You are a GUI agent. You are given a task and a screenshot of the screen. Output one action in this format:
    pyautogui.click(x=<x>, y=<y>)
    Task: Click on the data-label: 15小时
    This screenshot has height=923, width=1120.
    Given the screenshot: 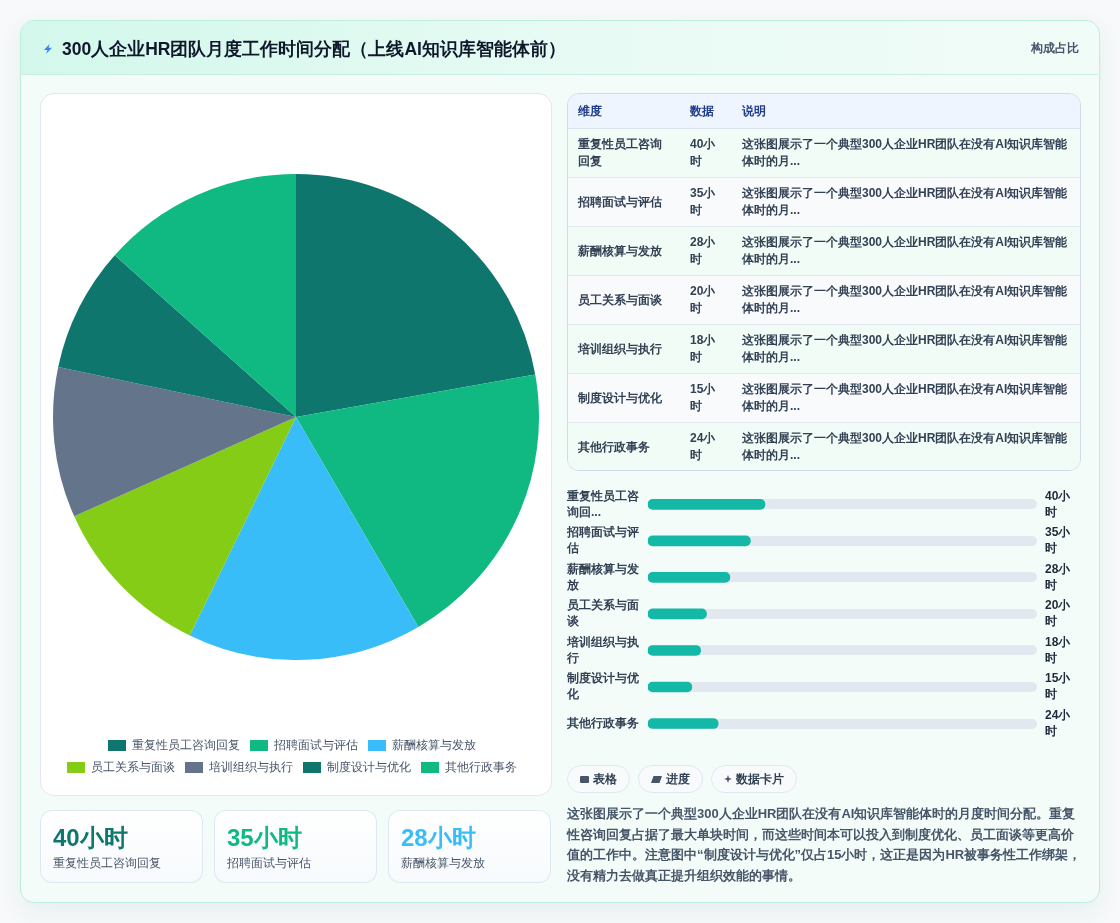 What is the action you would take?
    pyautogui.click(x=1058, y=686)
    